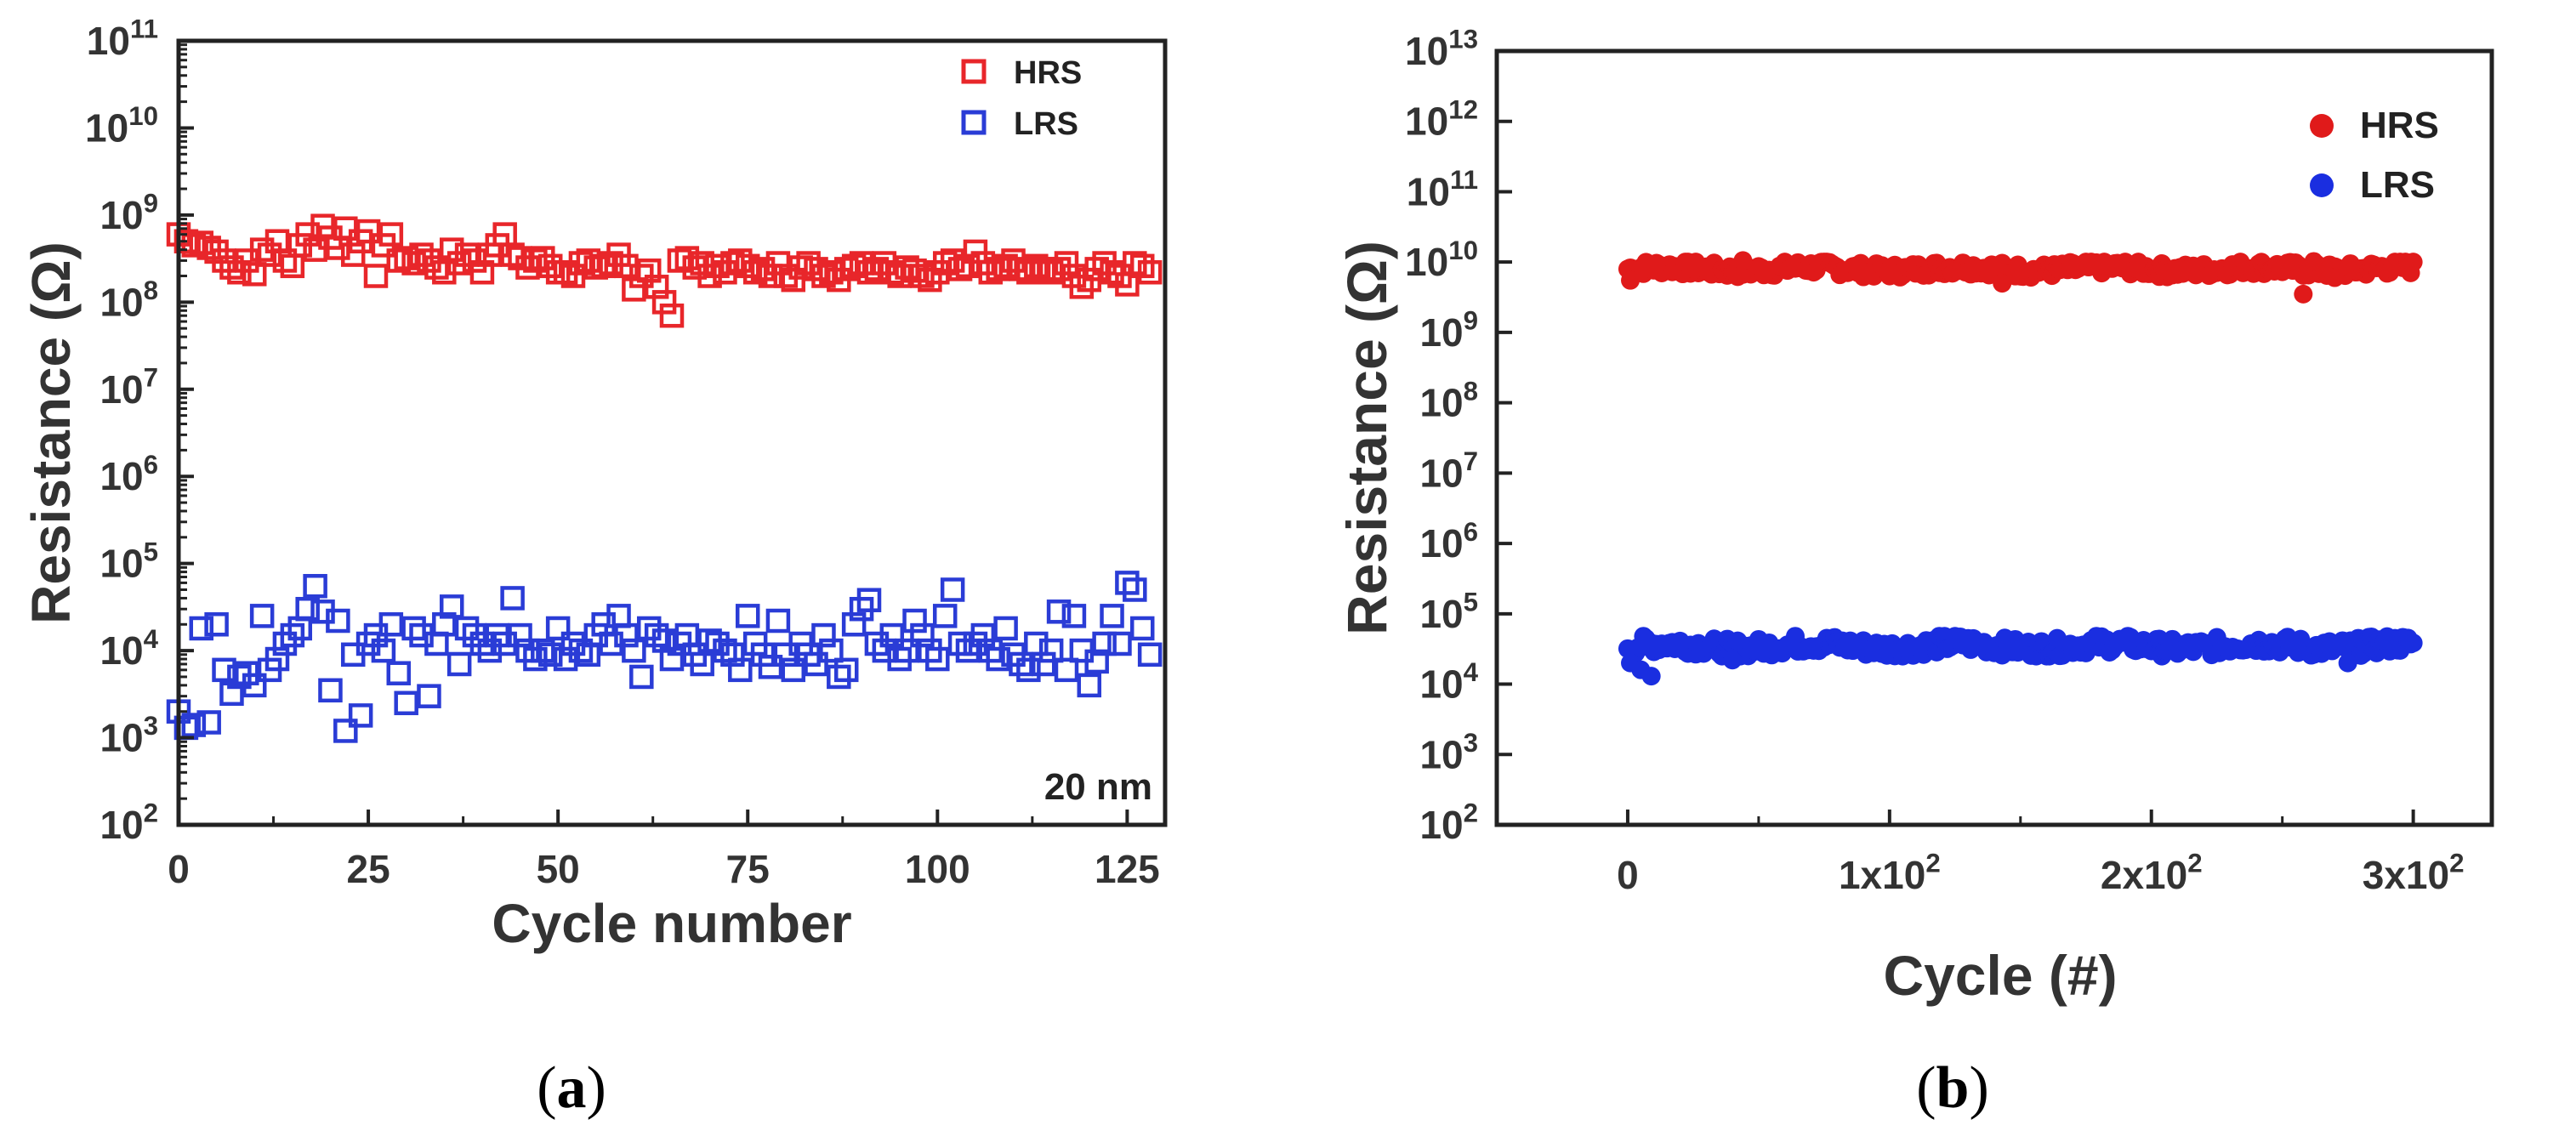  What do you see at coordinates (664, 850) in the screenshot?
I see `chart-a-x-ticks: 0 25 50 75 100 125` at bounding box center [664, 850].